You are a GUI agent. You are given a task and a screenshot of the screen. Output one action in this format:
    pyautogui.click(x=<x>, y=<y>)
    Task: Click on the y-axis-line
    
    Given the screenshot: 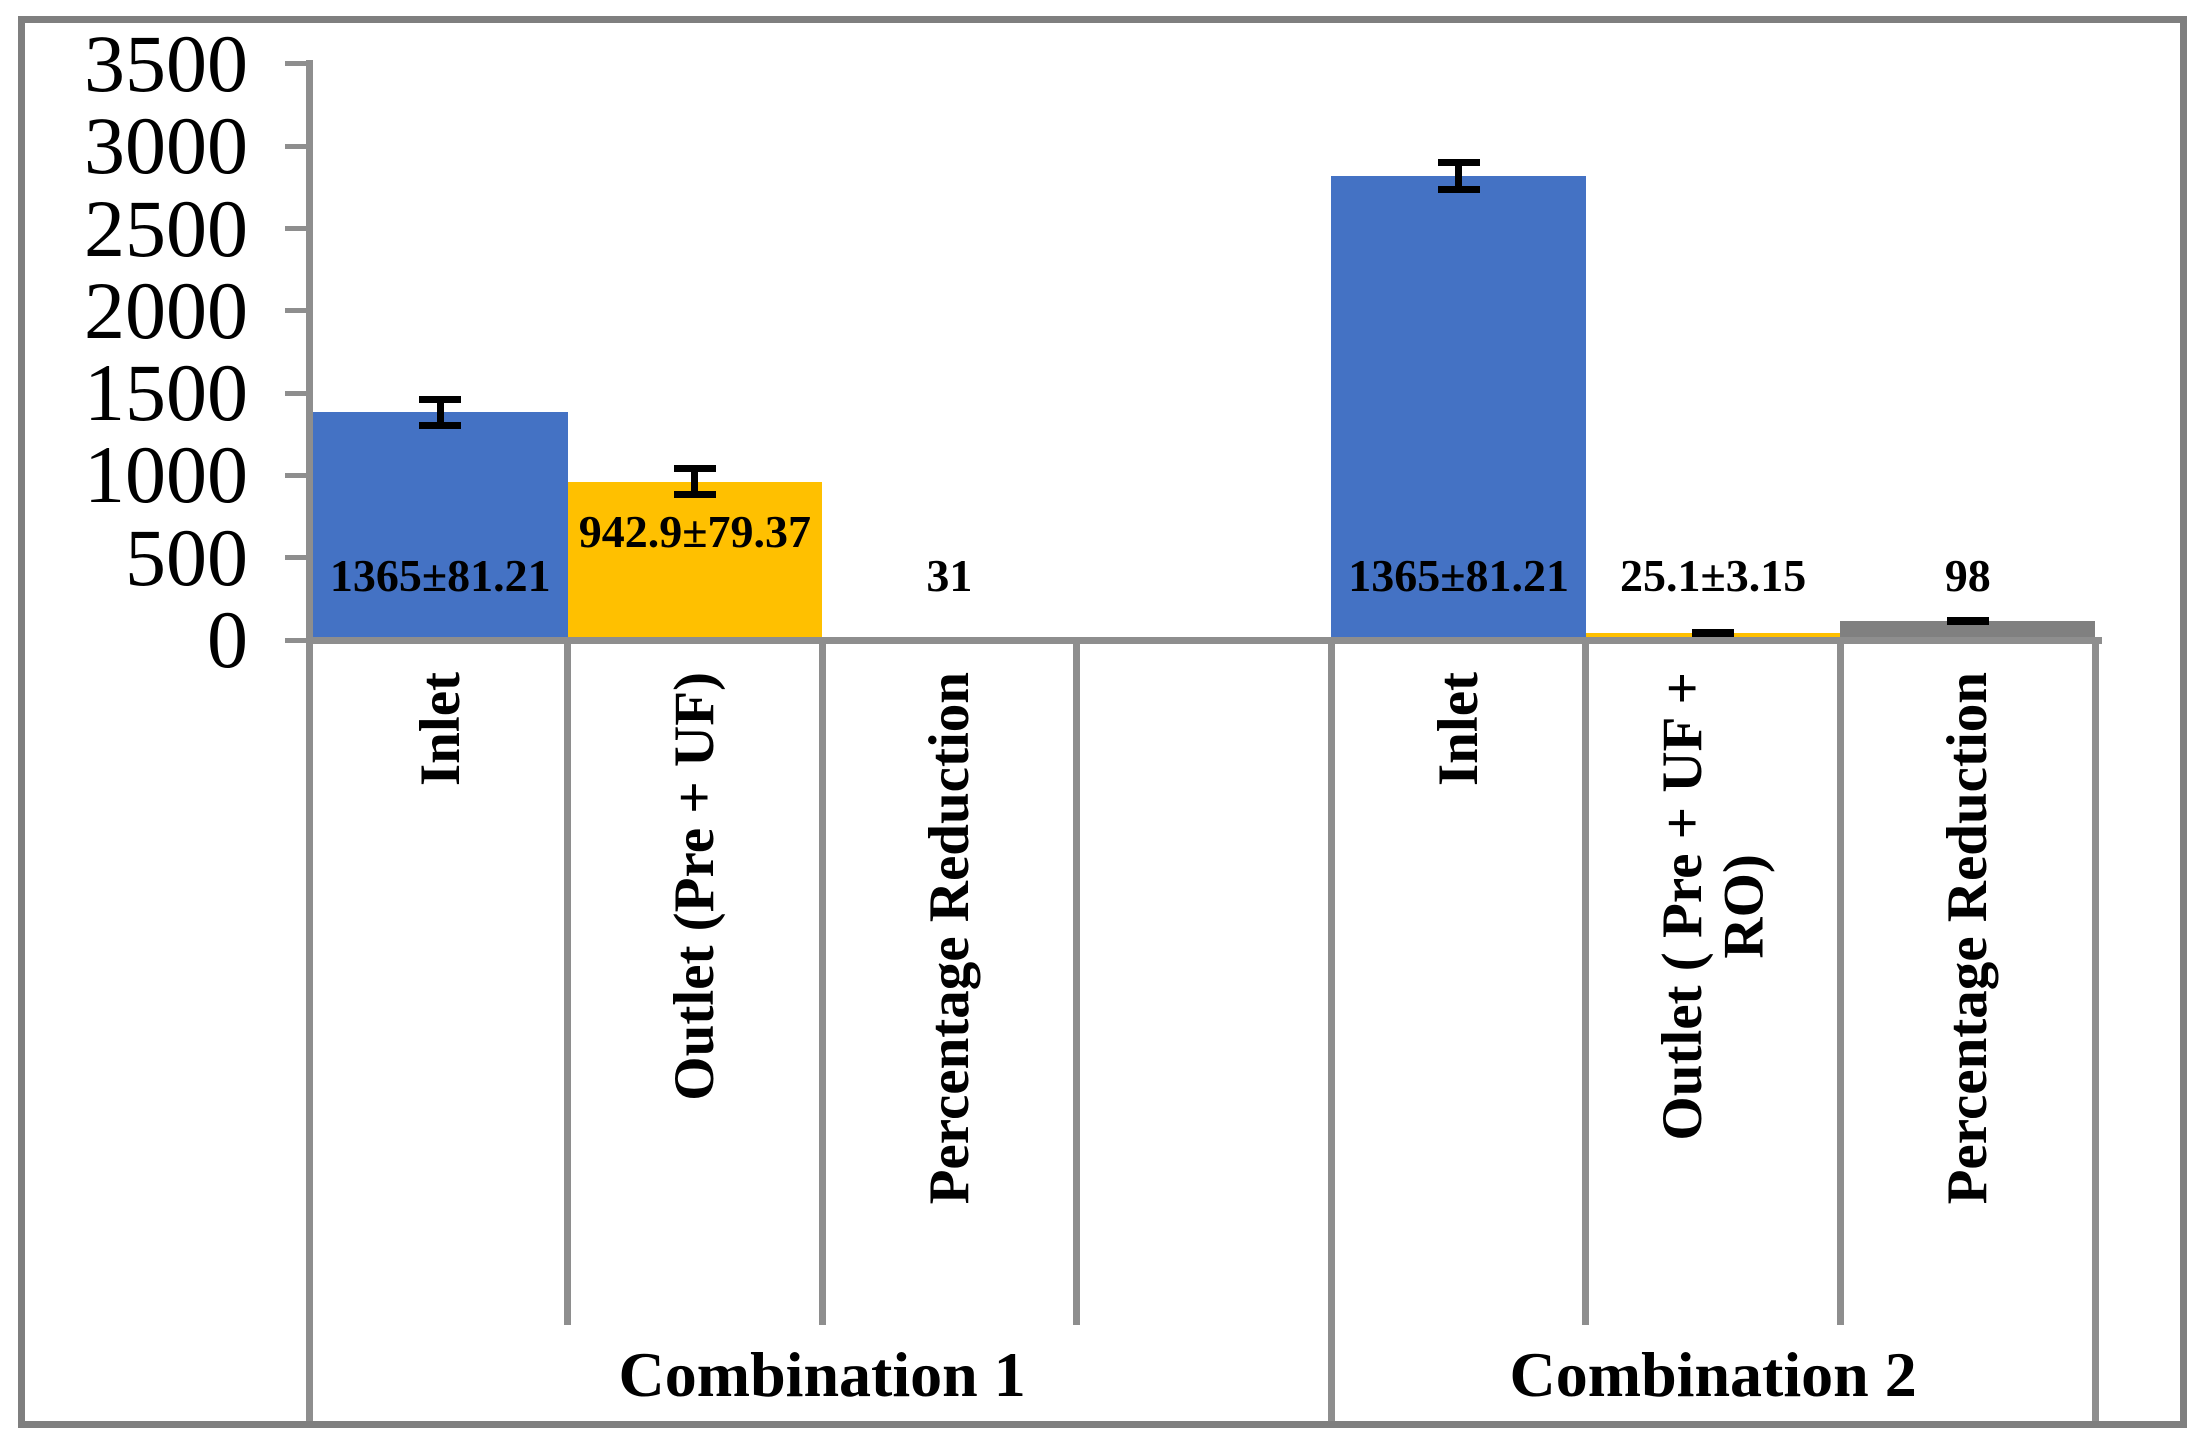 What is the action you would take?
    pyautogui.click(x=309, y=744)
    